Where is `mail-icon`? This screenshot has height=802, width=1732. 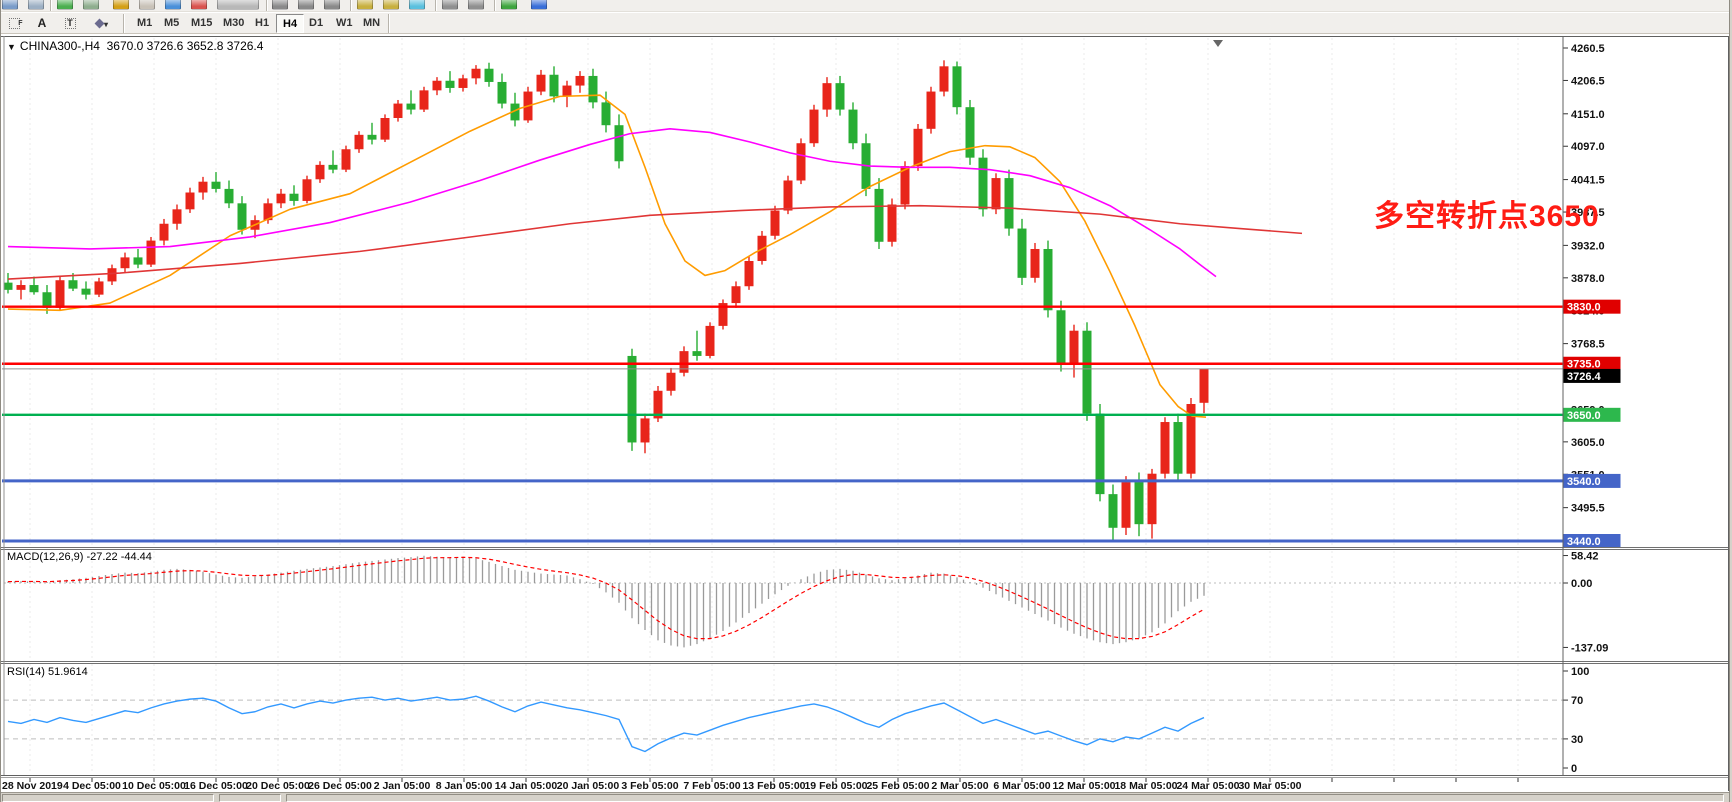 mail-icon is located at coordinates (147, 5).